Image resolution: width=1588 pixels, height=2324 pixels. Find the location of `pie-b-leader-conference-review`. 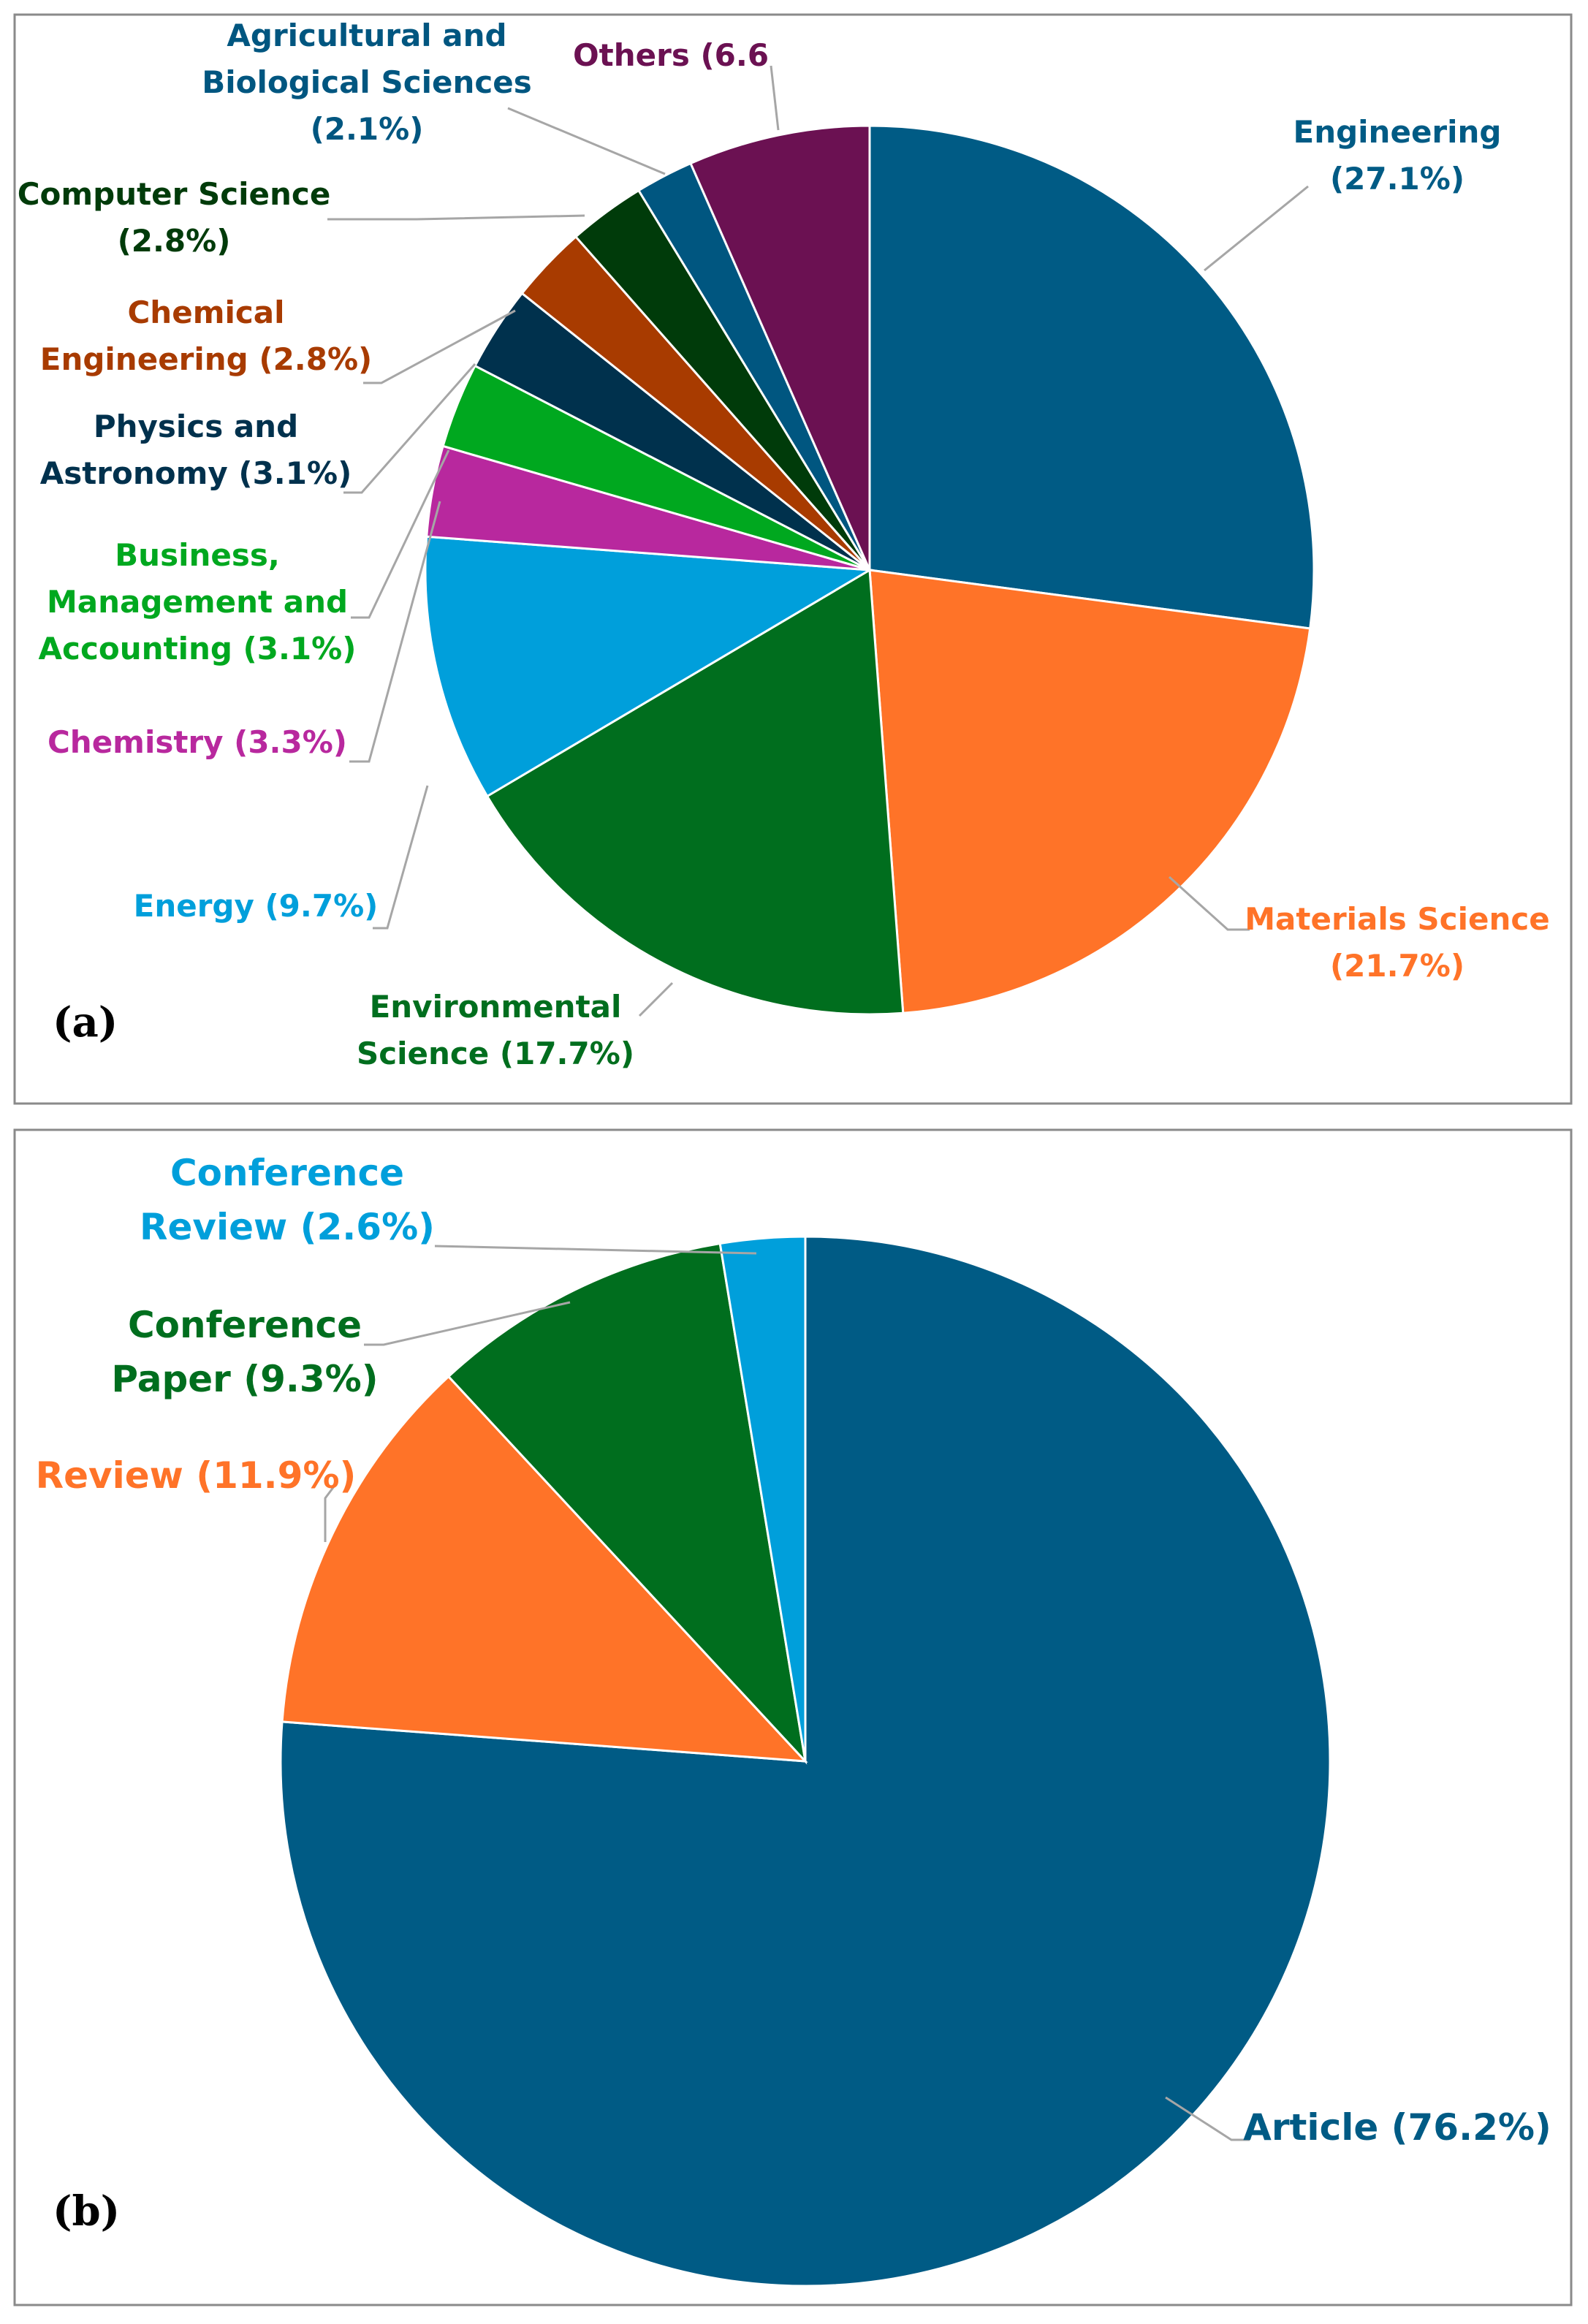

pie-b-leader-conference-review is located at coordinates (595, 1250).